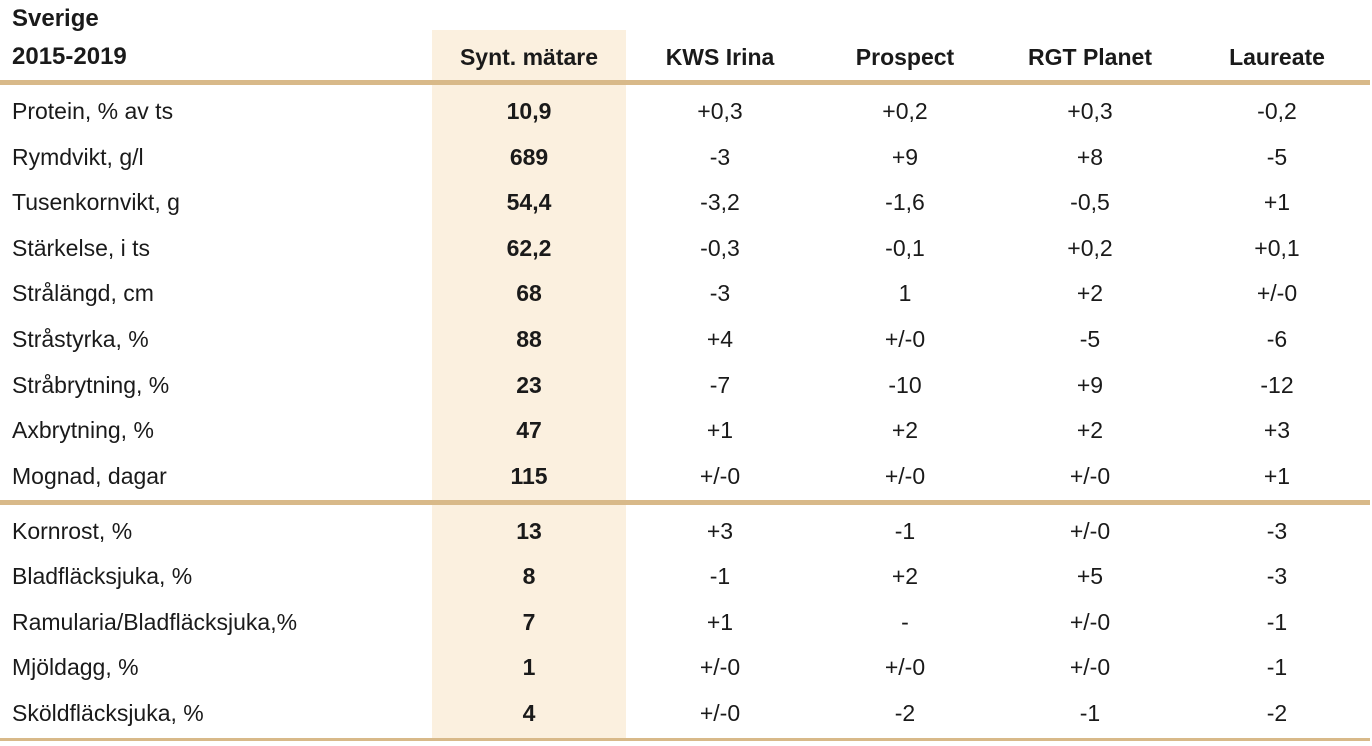 Image resolution: width=1372 pixels, height=746 pixels. Describe the element at coordinates (102, 576) in the screenshot. I see `row-label: Bladfläcksjuka, %` at that location.